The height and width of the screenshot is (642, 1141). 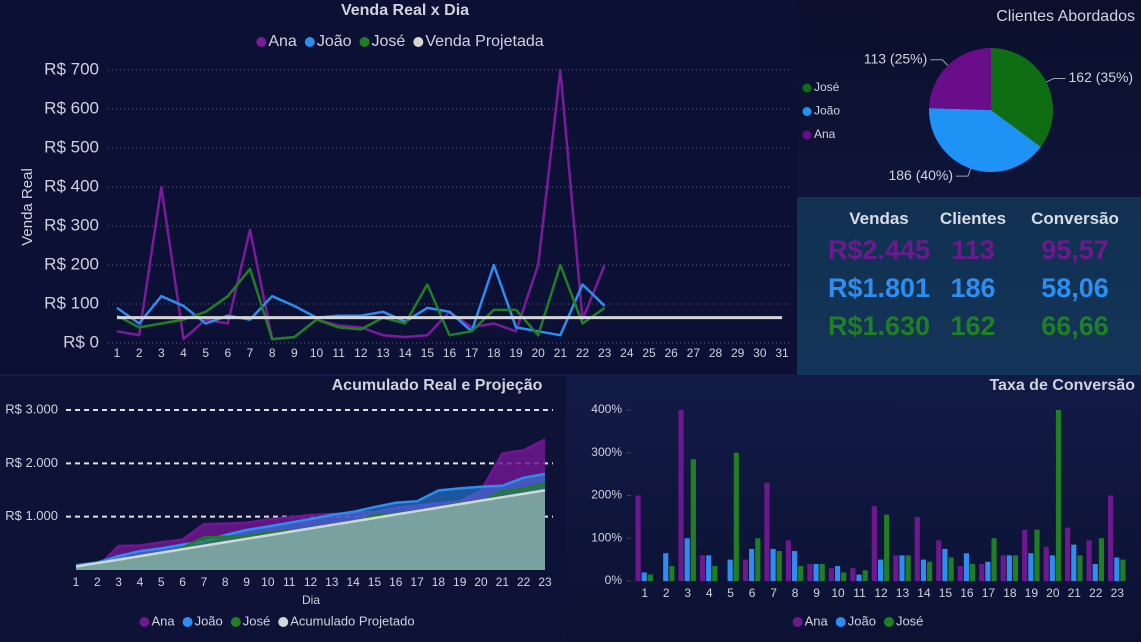 I want to click on column-header: Clientes, so click(x=973, y=218).